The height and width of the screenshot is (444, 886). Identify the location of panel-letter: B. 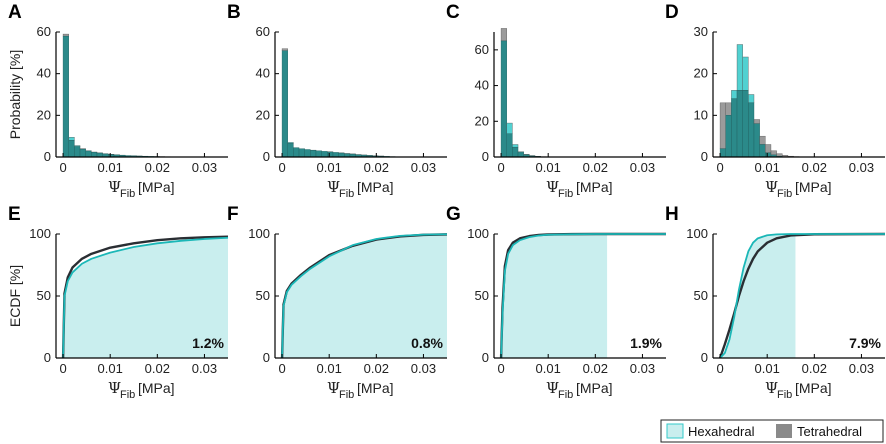
(234, 12).